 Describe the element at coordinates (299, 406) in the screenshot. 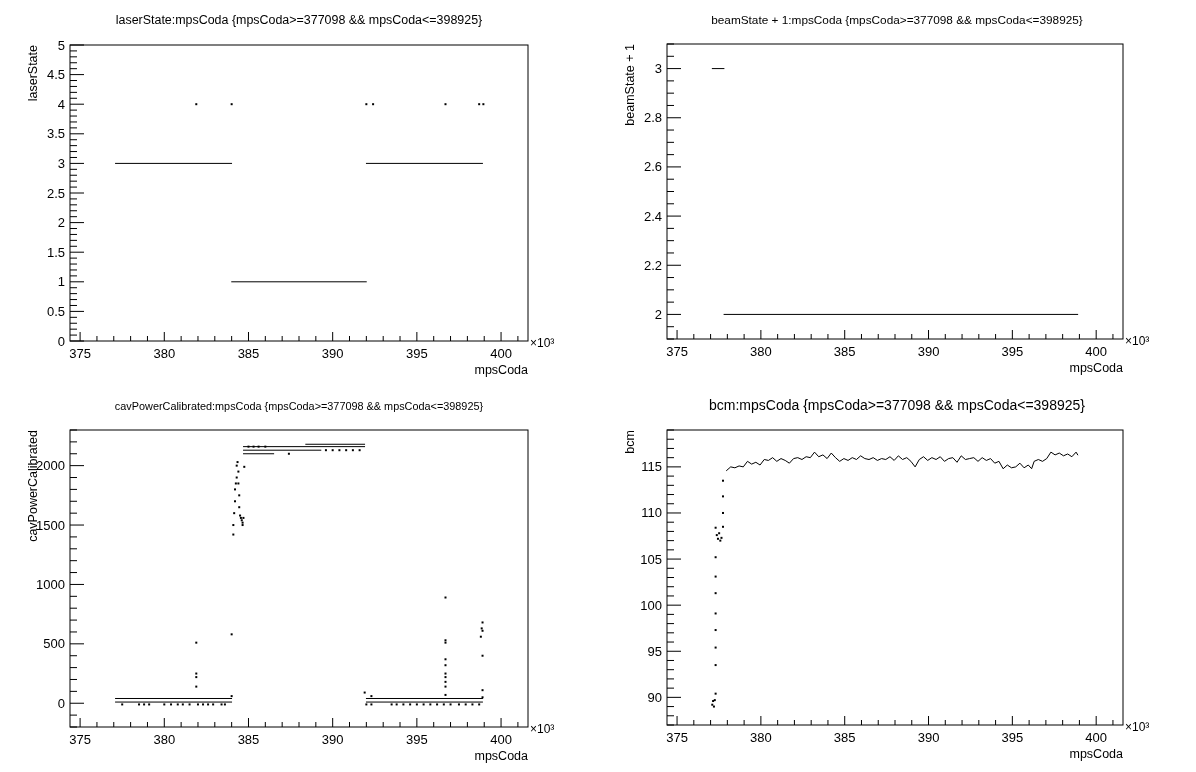

I see `chart-title: cavPowerCalibrated:mpsCoda {mpsCoda>=377098 && mpsCoda<=398925}` at that location.